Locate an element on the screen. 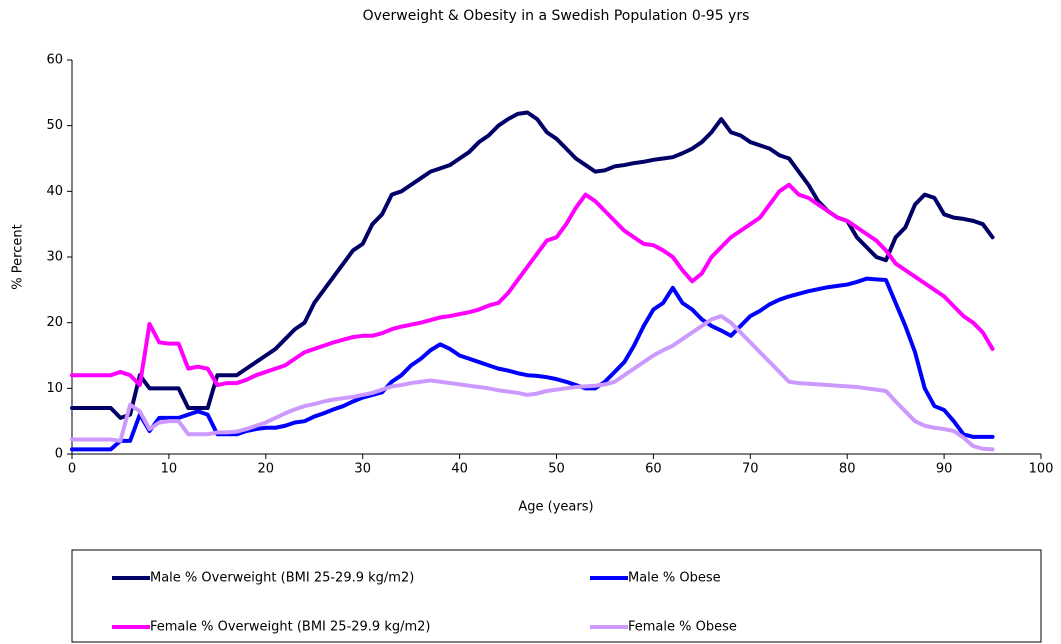  x-axis-label: Age (years) is located at coordinates (555, 507).